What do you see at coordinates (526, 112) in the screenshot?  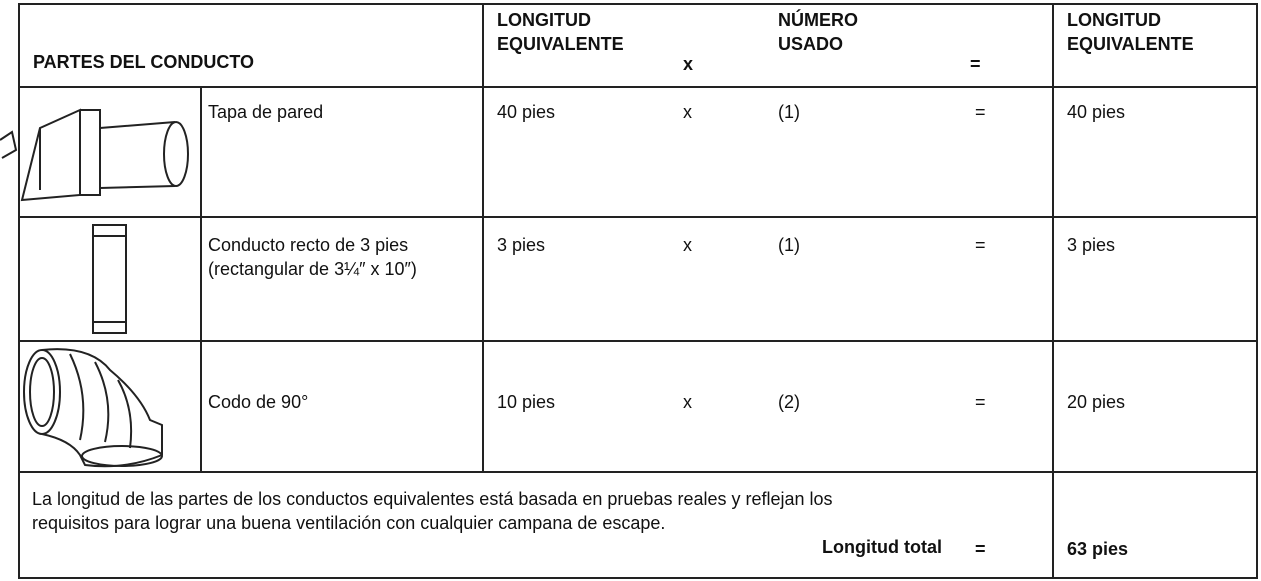 I see `part-length: 40 pies` at bounding box center [526, 112].